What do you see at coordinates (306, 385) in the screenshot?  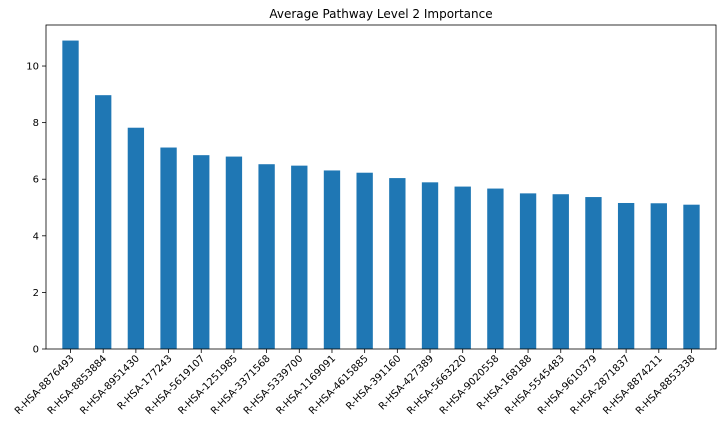 I see `x-tick-label: R-HSA-1169091` at bounding box center [306, 385].